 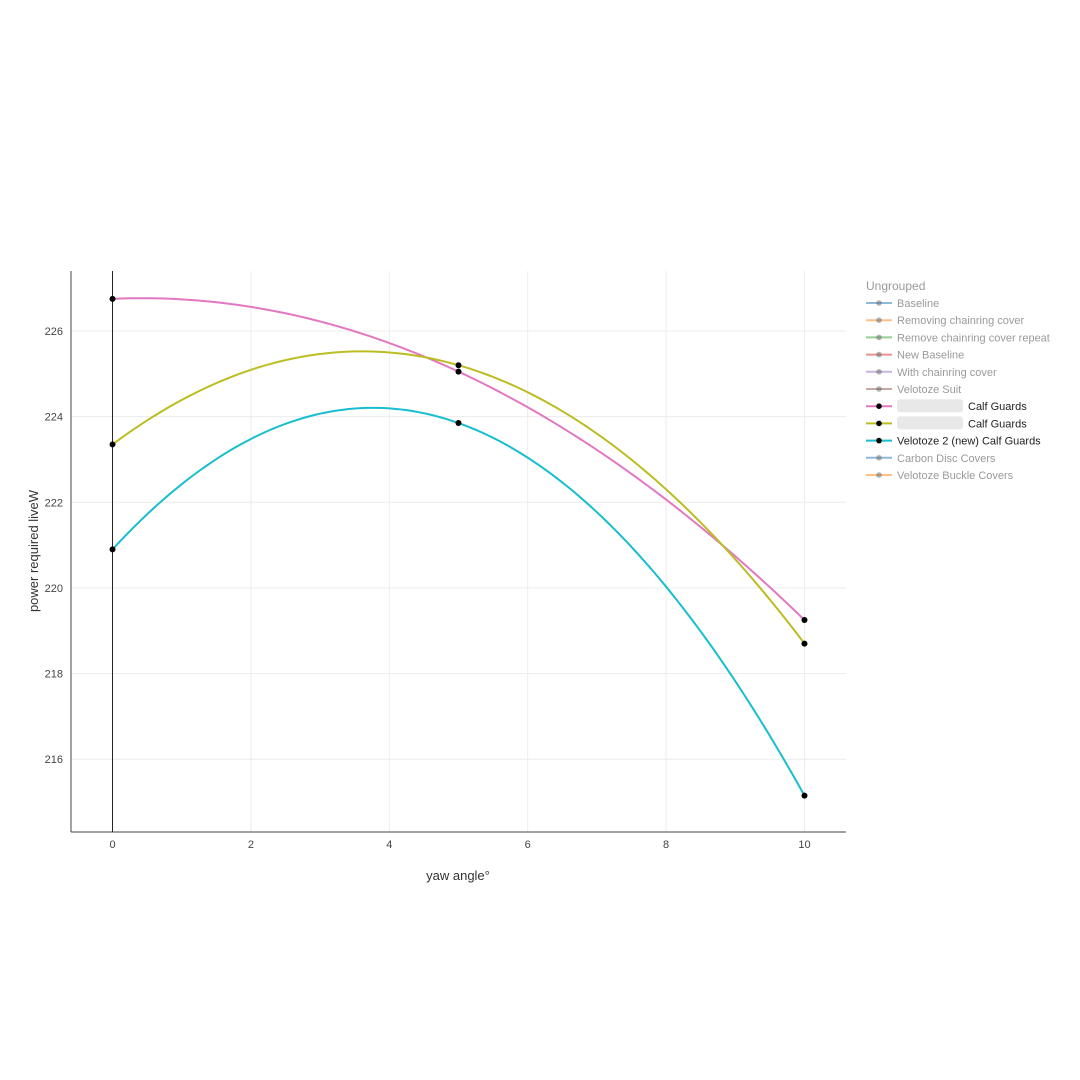 What do you see at coordinates (389, 845) in the screenshot?
I see `x-tick-label: 4` at bounding box center [389, 845].